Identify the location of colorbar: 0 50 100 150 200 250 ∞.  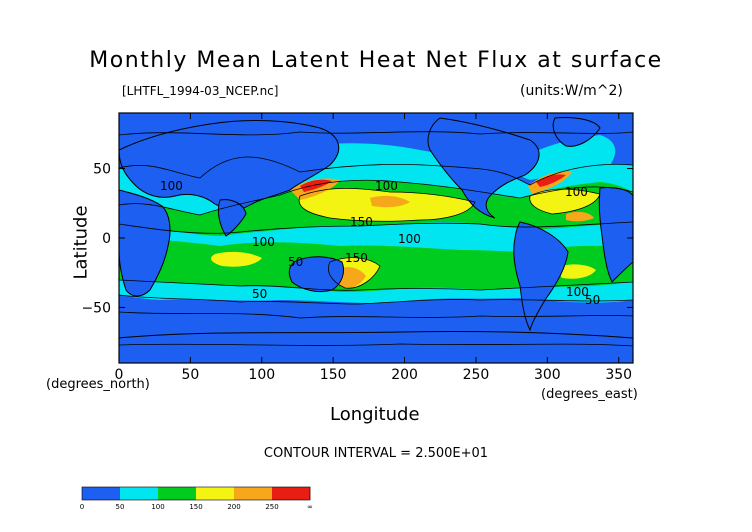
(196, 498).